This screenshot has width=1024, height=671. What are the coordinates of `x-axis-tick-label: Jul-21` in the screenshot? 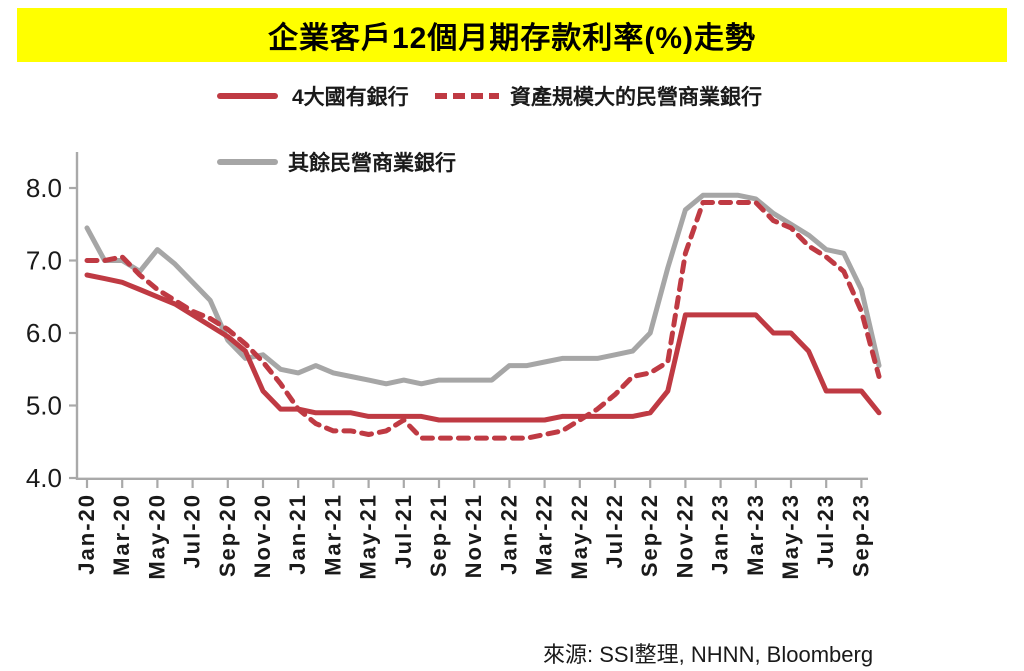 It's located at (403, 531).